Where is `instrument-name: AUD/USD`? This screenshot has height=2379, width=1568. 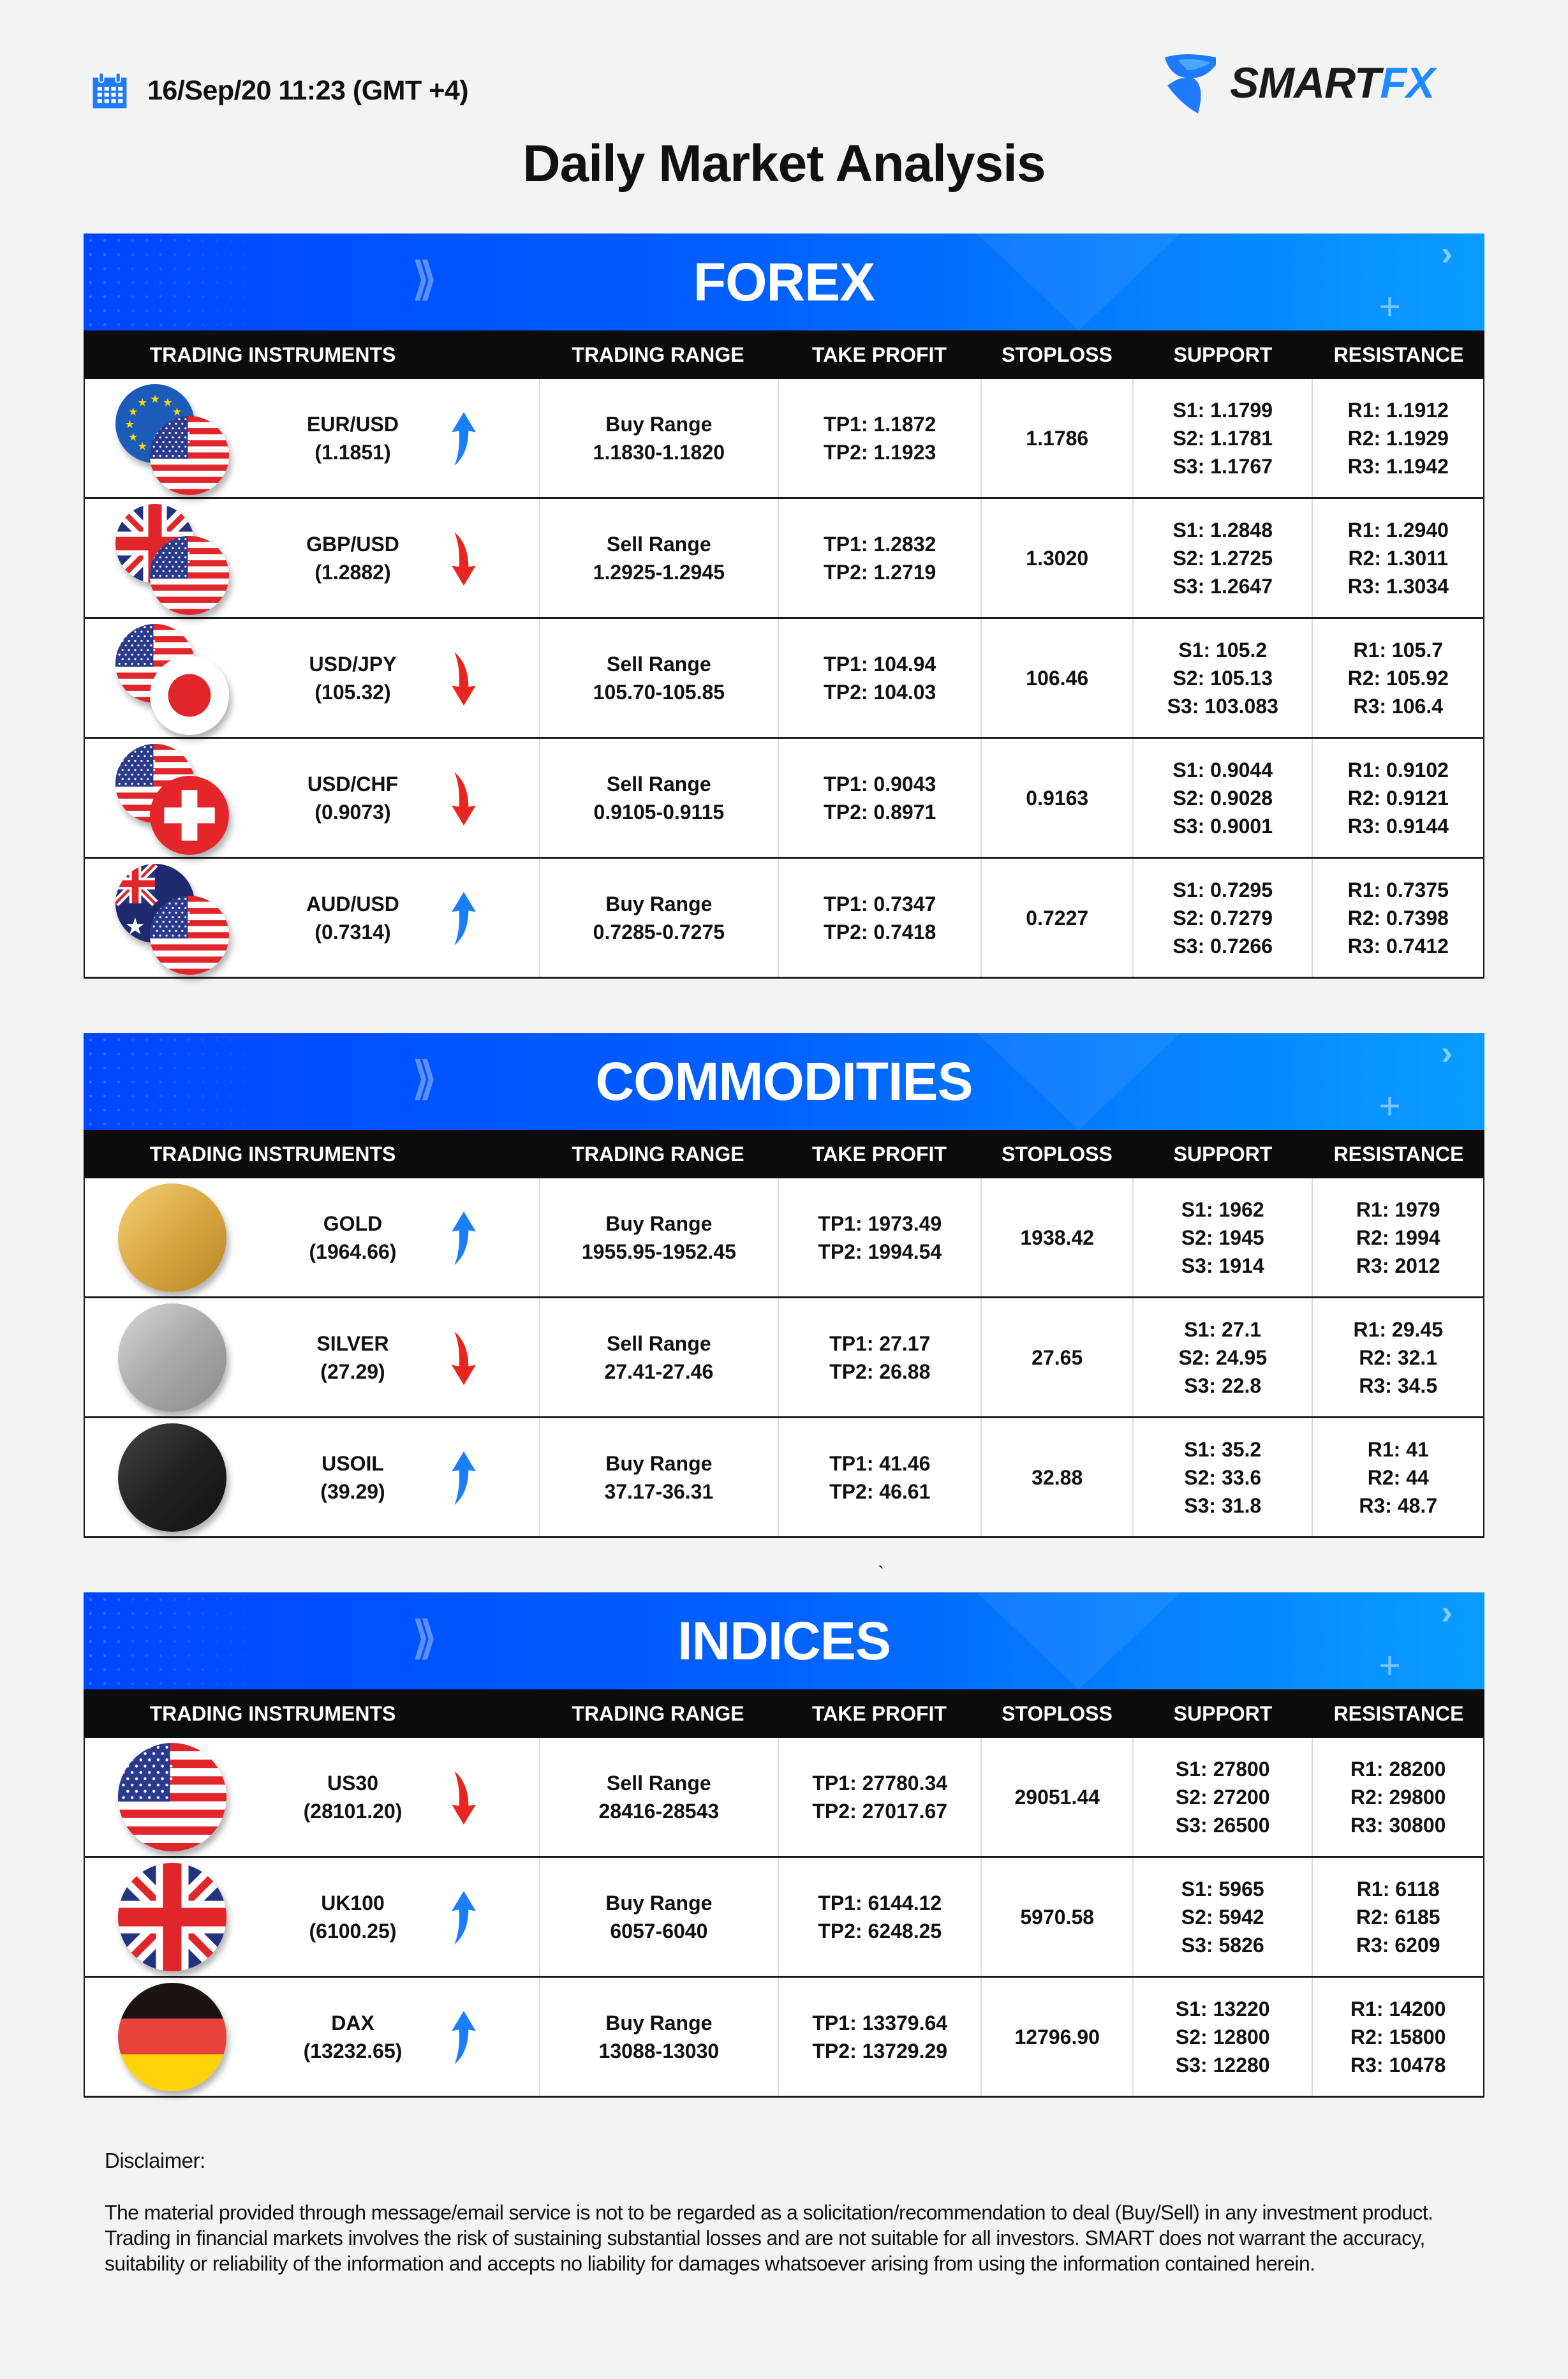
instrument-name: AUD/USD is located at coordinates (352, 903).